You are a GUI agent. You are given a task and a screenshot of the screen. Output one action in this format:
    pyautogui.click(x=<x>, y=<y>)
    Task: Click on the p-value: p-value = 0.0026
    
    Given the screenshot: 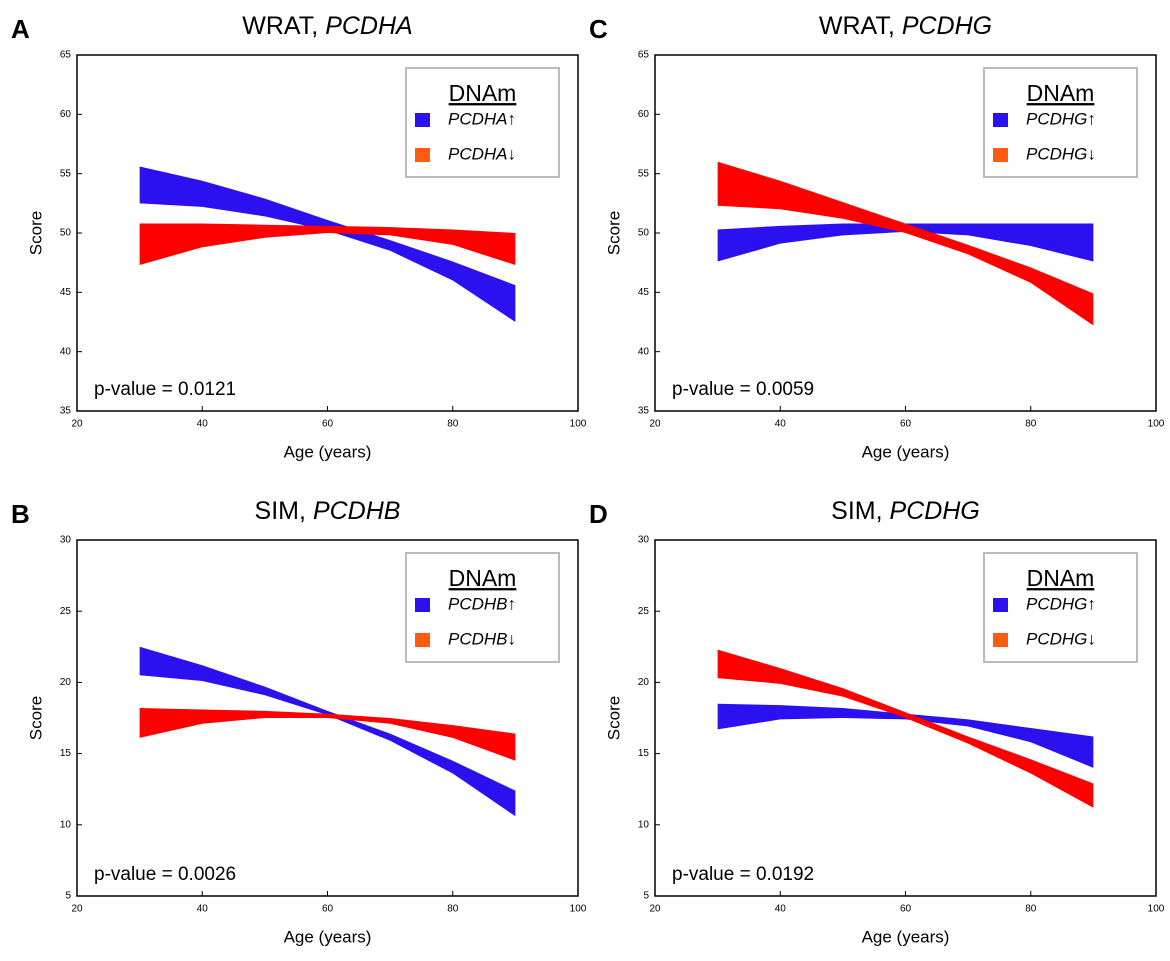 What is the action you would take?
    pyautogui.click(x=165, y=874)
    